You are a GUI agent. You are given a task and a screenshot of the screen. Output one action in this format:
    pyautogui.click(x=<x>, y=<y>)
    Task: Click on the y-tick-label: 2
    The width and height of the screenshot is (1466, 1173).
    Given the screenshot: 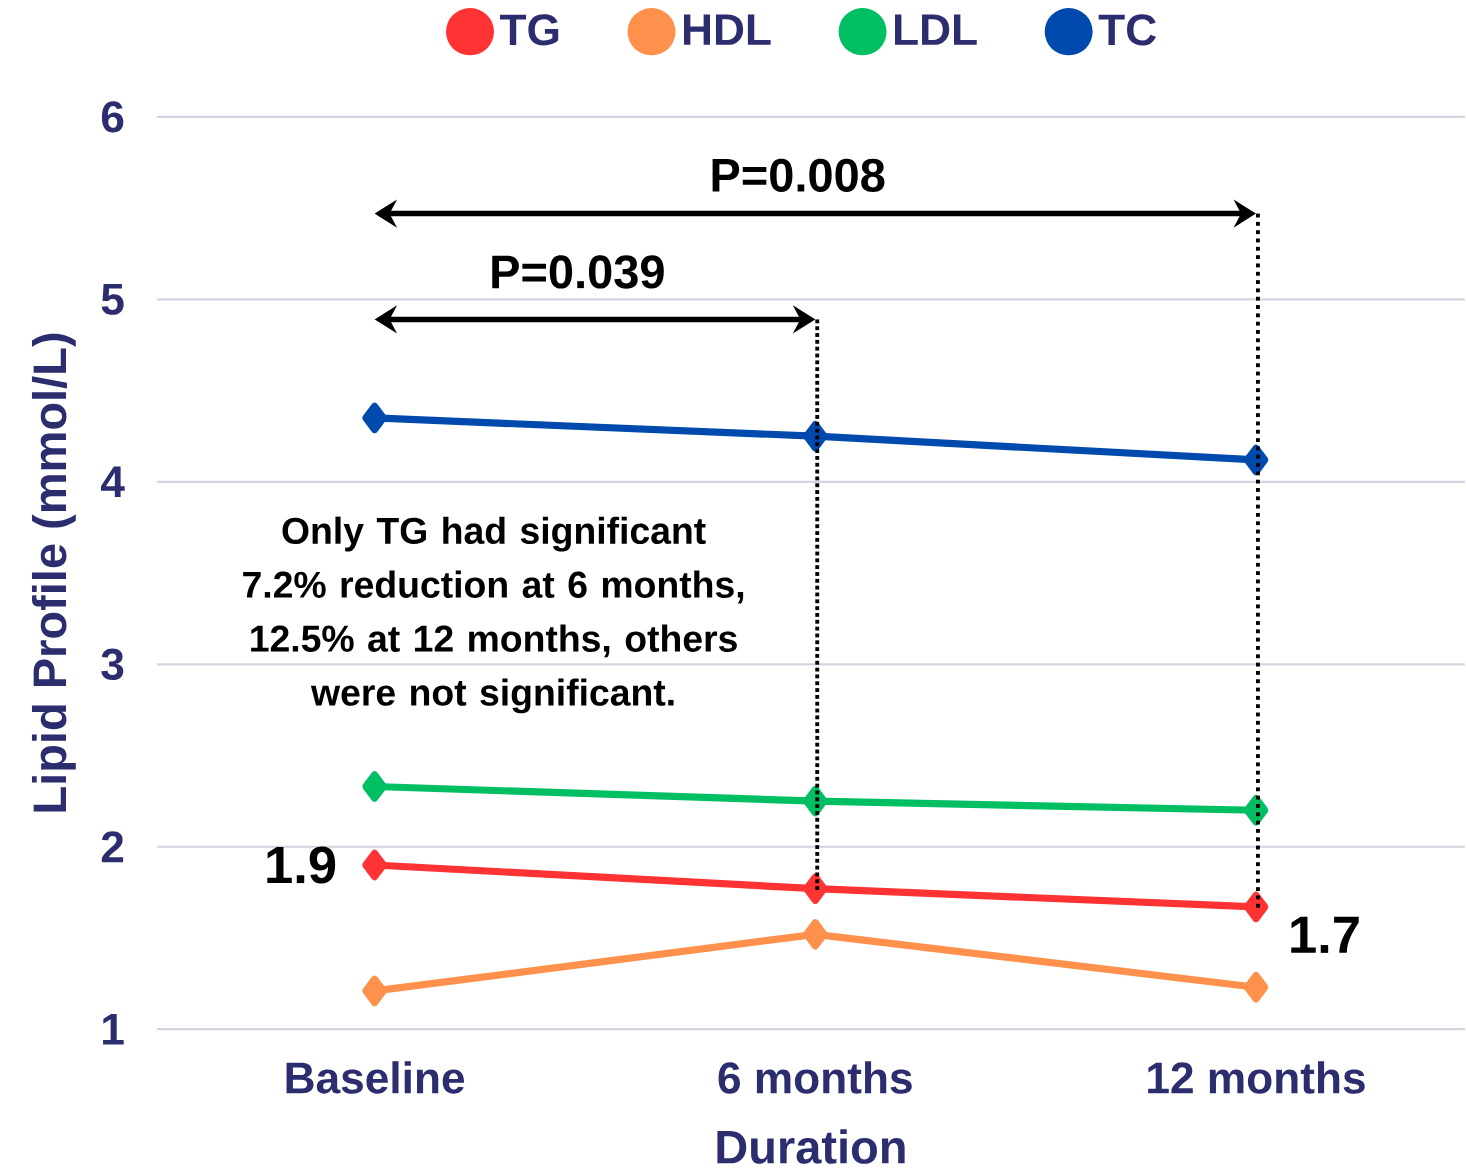 What is the action you would take?
    pyautogui.click(x=112, y=847)
    